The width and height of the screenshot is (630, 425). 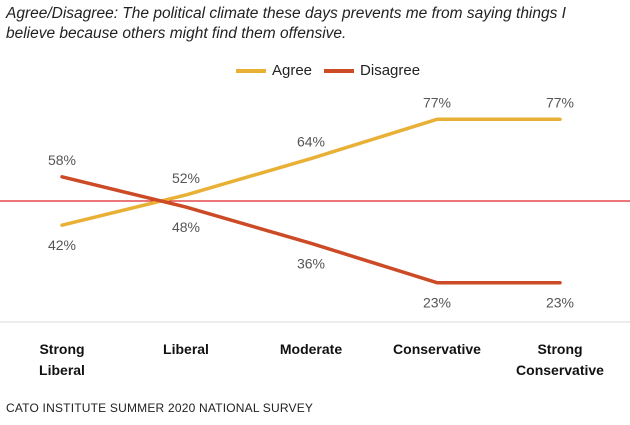 I want to click on data-label-disagree-4: 23%, so click(x=560, y=303).